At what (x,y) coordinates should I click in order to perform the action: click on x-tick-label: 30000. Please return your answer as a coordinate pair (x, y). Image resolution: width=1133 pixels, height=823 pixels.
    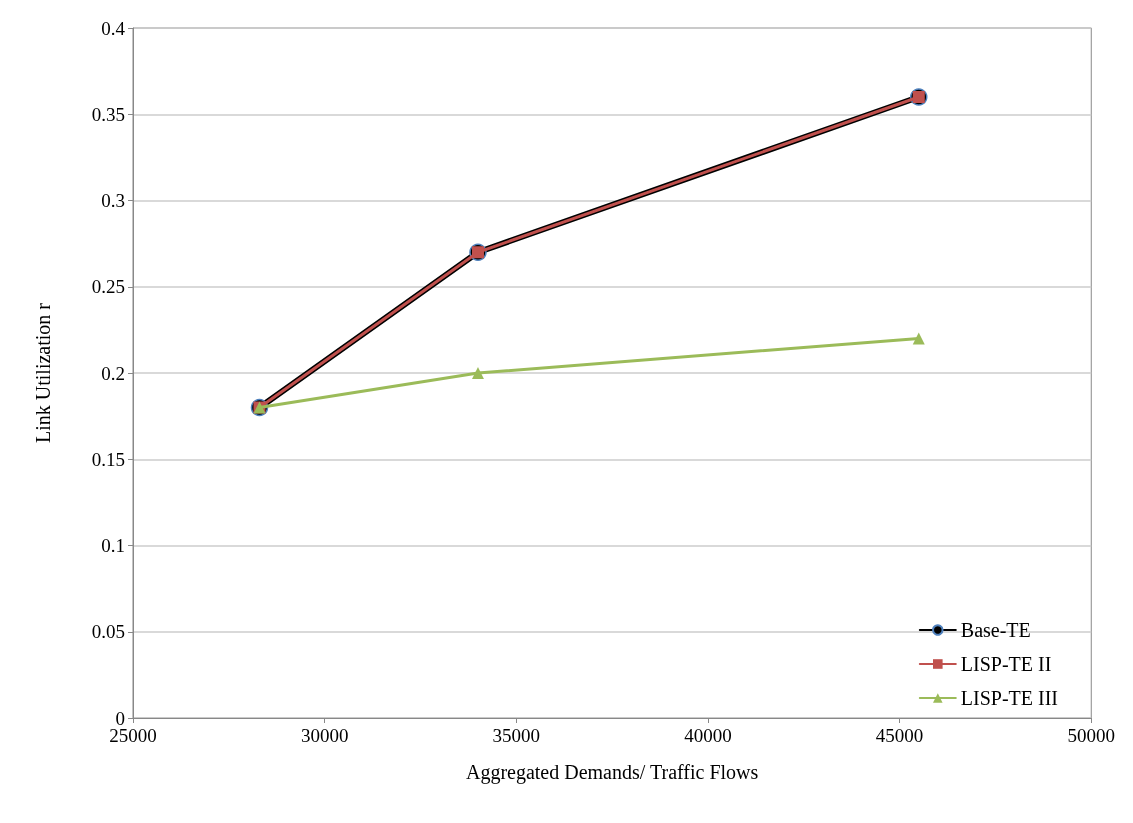
    Looking at the image, I should click on (324, 735).